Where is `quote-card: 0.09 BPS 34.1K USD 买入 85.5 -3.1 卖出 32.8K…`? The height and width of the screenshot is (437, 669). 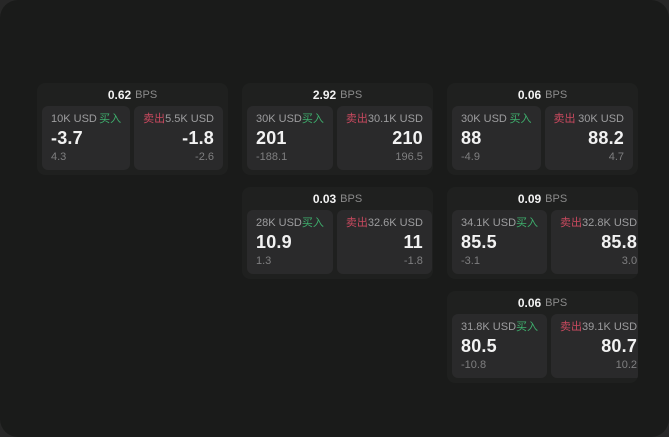 quote-card: 0.09 BPS 34.1K USD 买入 85.5 -3.1 卖出 32.8K… is located at coordinates (542, 233).